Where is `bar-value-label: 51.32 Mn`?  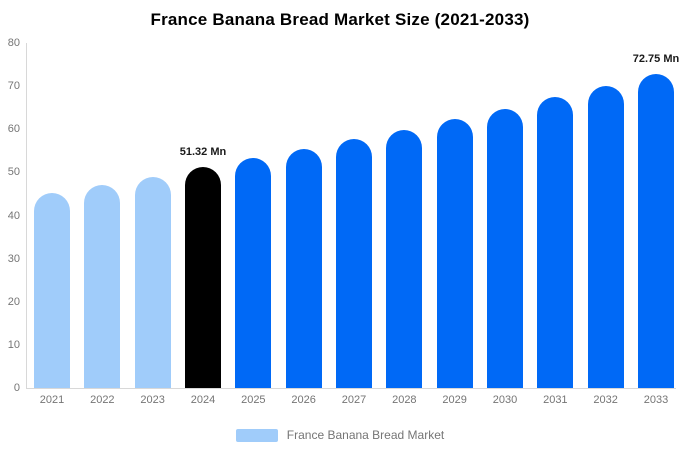 bar-value-label: 51.32 Mn is located at coordinates (203, 151).